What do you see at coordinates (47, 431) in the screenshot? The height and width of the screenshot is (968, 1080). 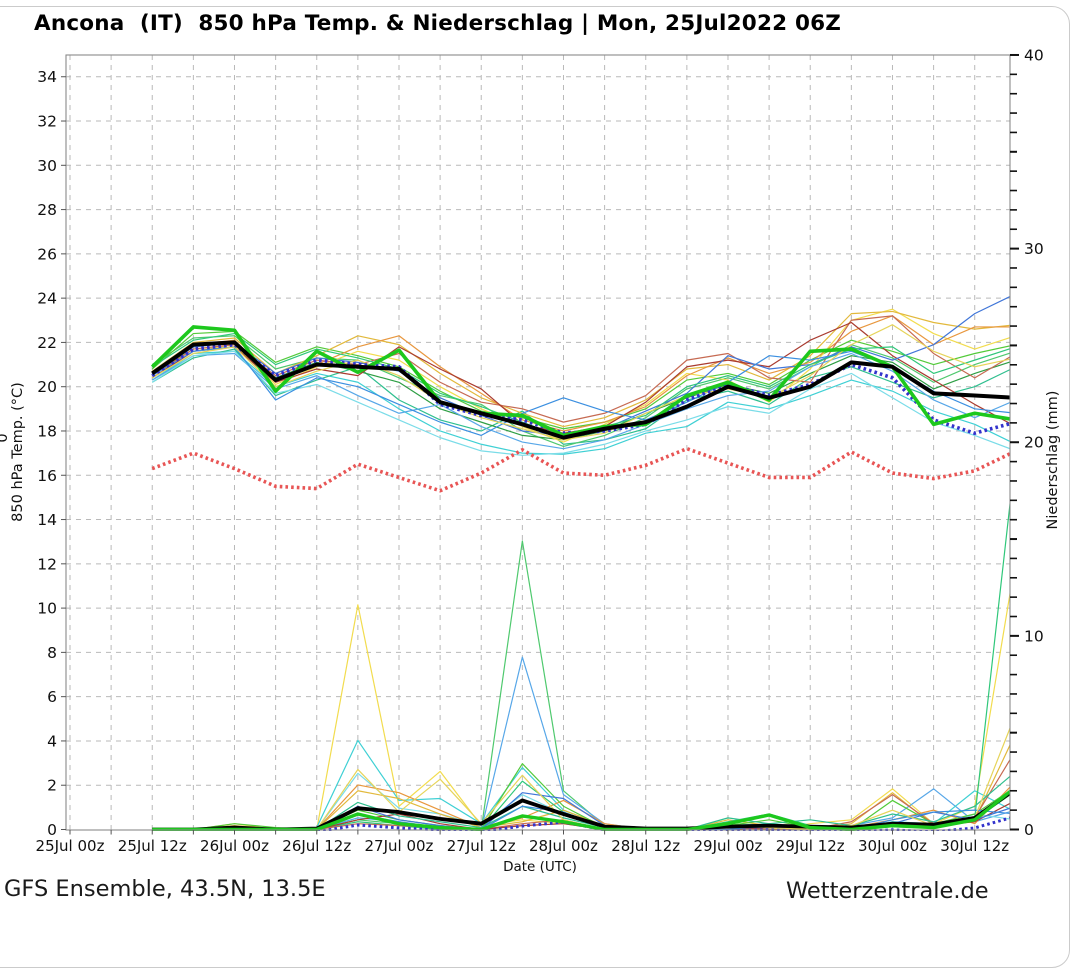 I see `left-axis-tick-label: 18` at bounding box center [47, 431].